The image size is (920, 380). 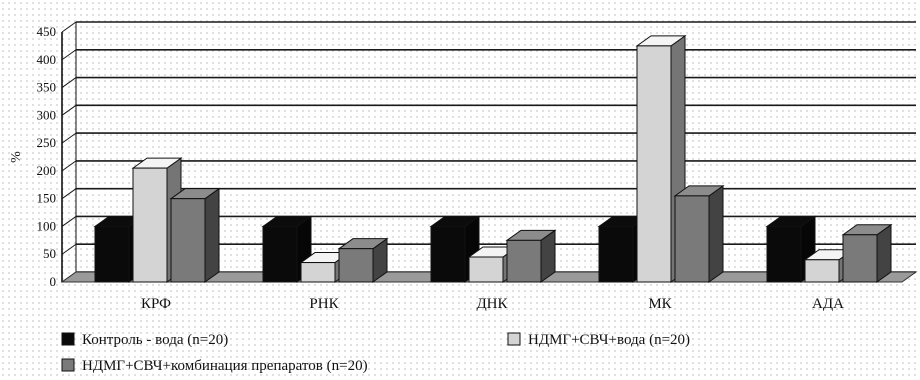 What do you see at coordinates (47, 170) in the screenshot?
I see `y-tick-label: 200` at bounding box center [47, 170].